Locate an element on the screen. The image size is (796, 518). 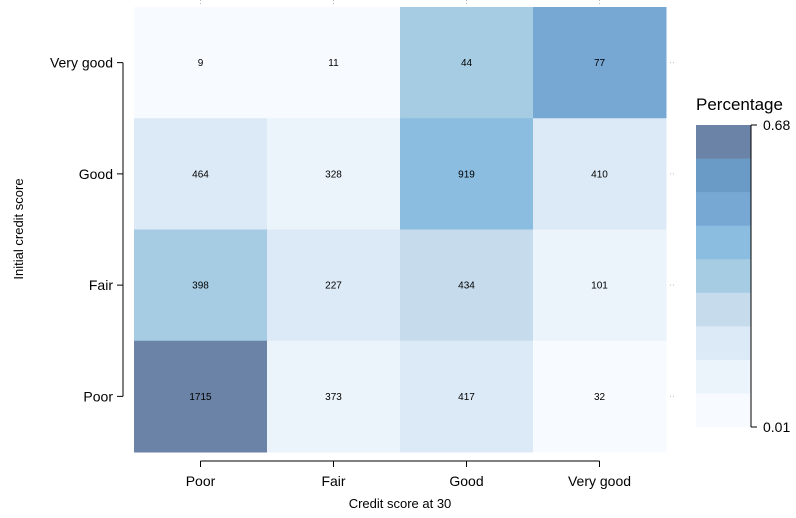
cell-value-label: 398 is located at coordinates (200, 286).